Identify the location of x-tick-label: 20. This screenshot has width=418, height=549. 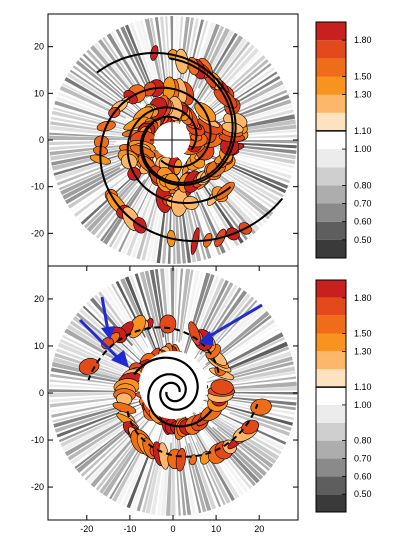
(259, 529).